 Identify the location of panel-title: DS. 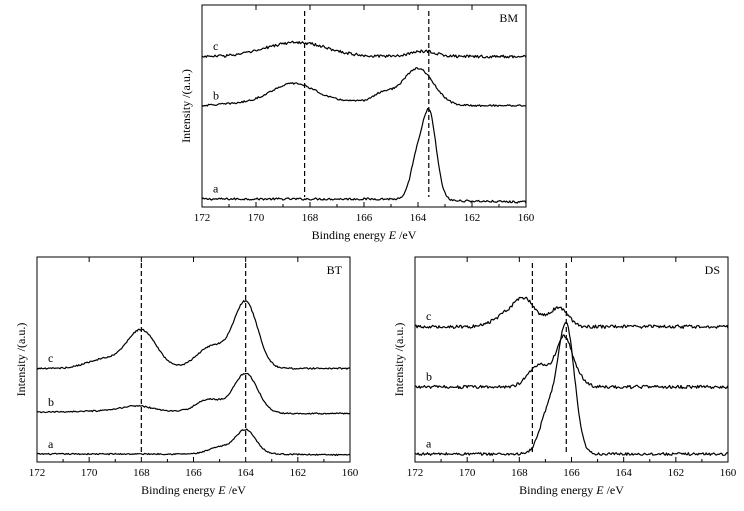
(712, 270).